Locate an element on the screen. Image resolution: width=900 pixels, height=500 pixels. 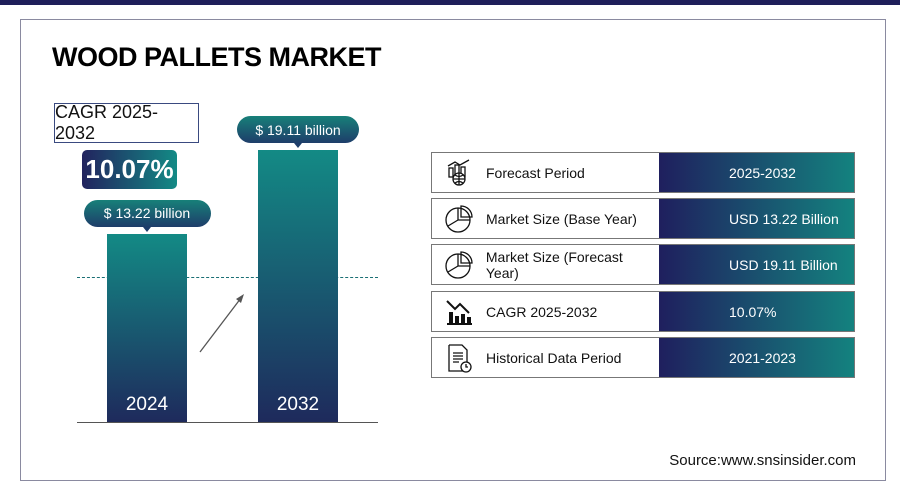
bar-category-label: 2024 is located at coordinates (147, 404).